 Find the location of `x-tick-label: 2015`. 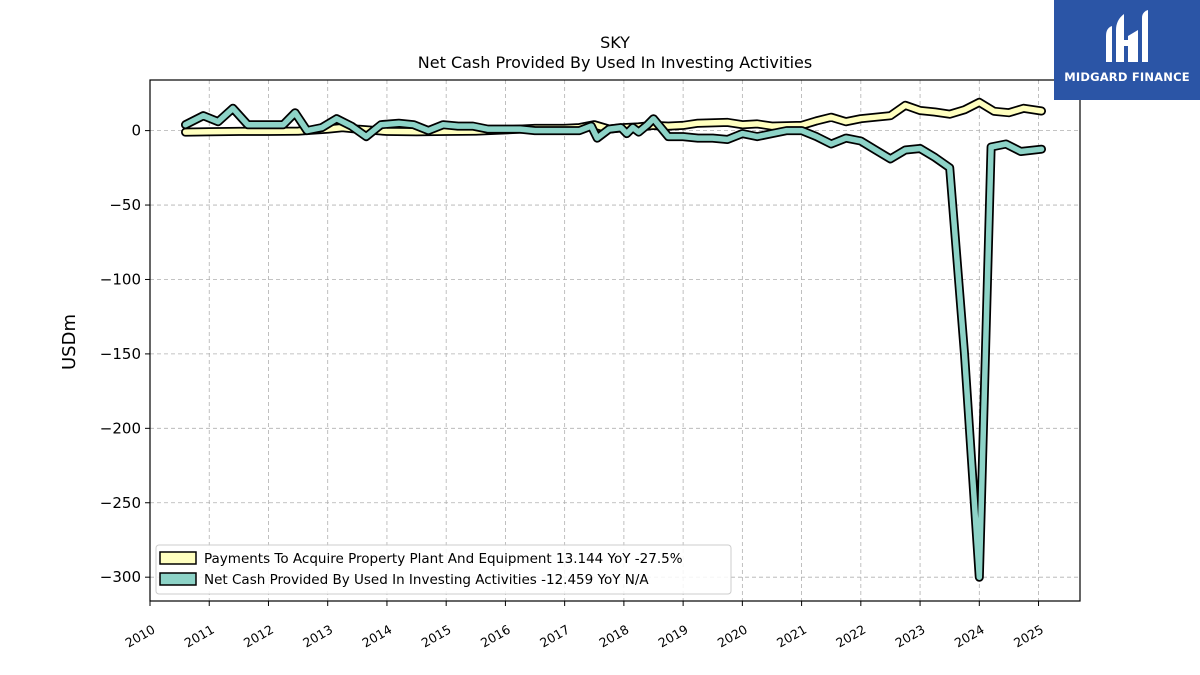

x-tick-label: 2015 is located at coordinates (436, 636).